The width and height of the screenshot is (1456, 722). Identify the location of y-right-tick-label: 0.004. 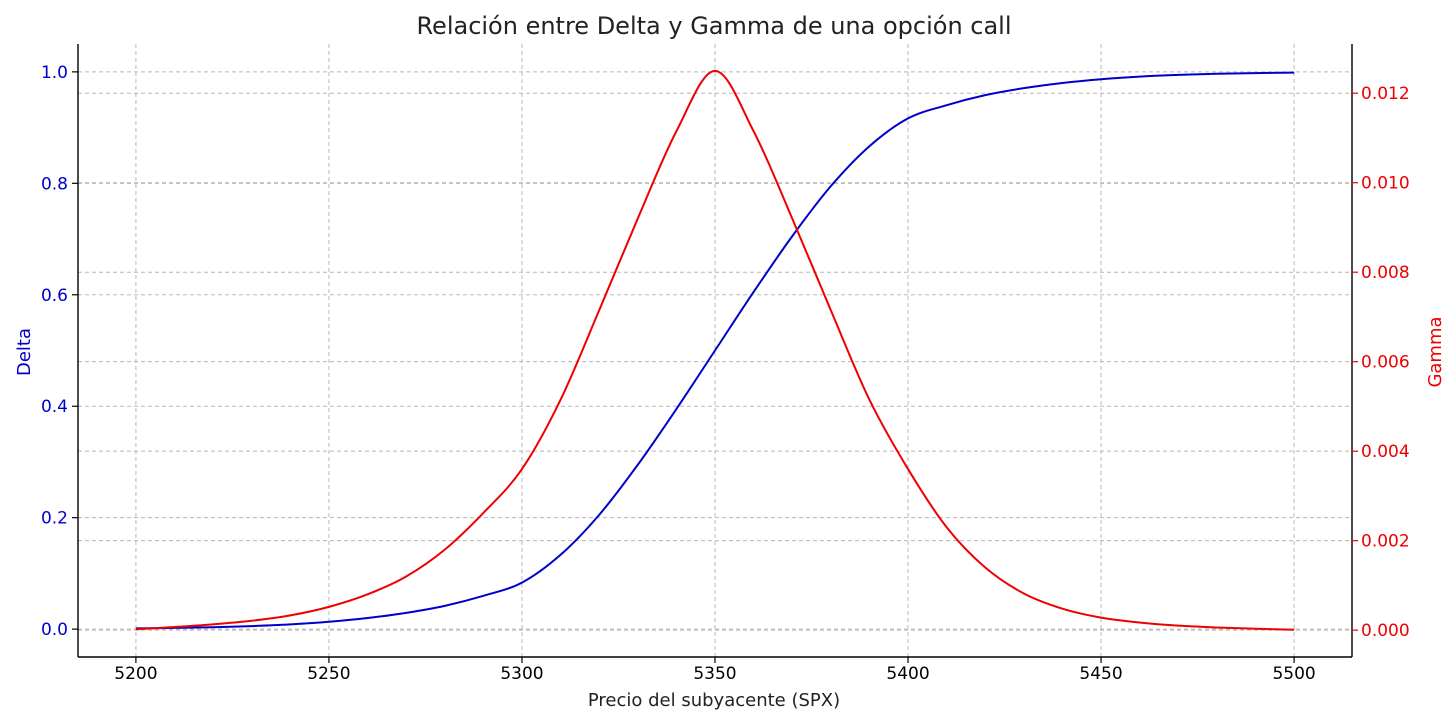
(1385, 452).